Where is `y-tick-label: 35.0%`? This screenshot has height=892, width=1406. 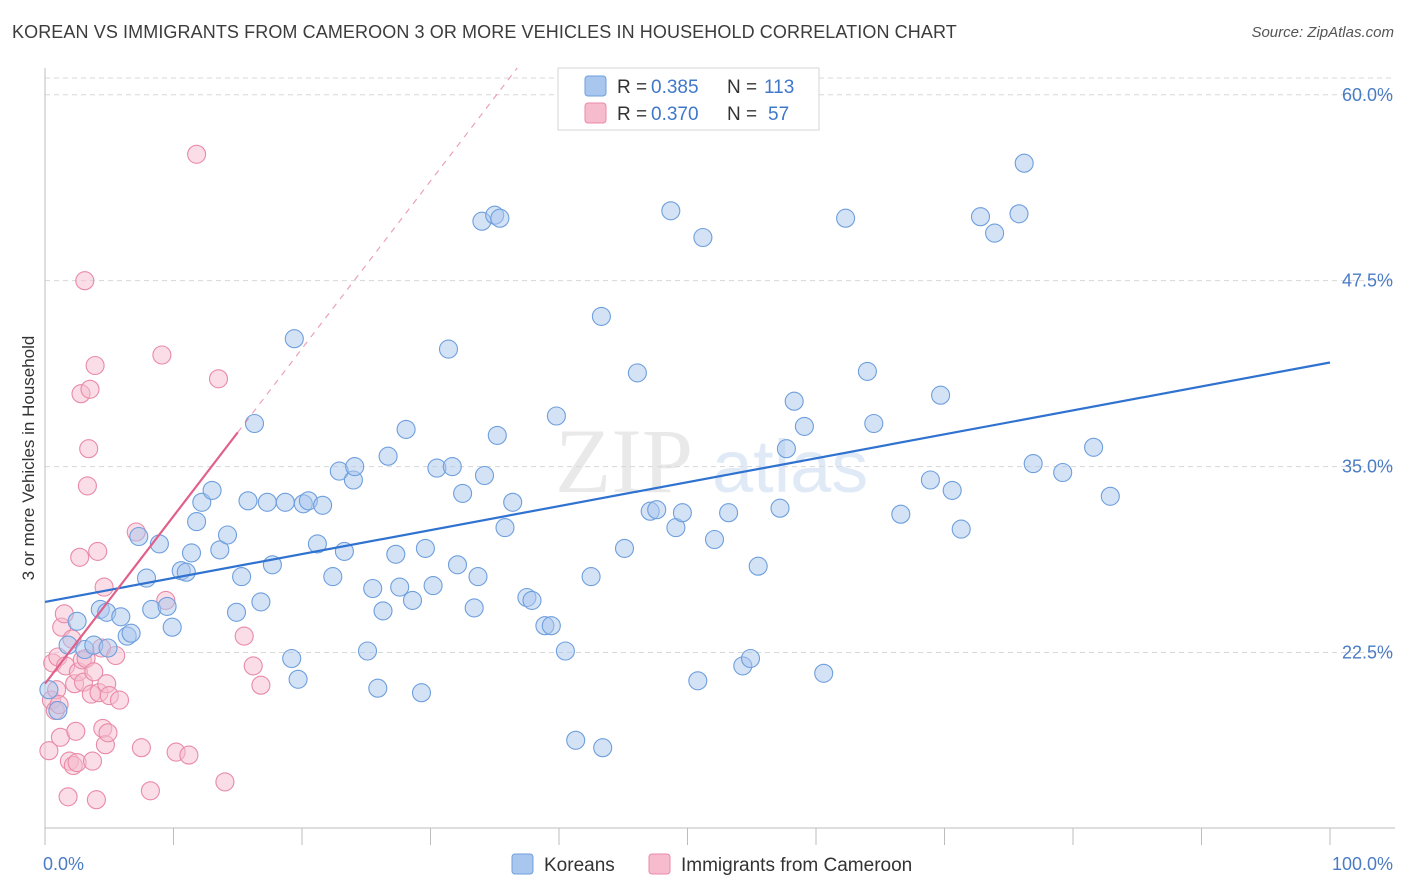 y-tick-label: 35.0% is located at coordinates (1367, 467).